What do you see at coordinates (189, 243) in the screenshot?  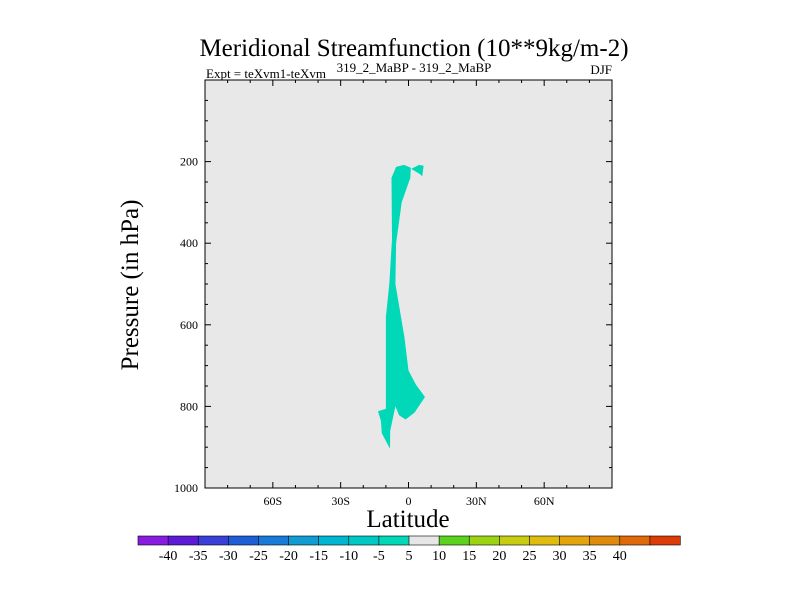 I see `y-tick-label: 400` at bounding box center [189, 243].